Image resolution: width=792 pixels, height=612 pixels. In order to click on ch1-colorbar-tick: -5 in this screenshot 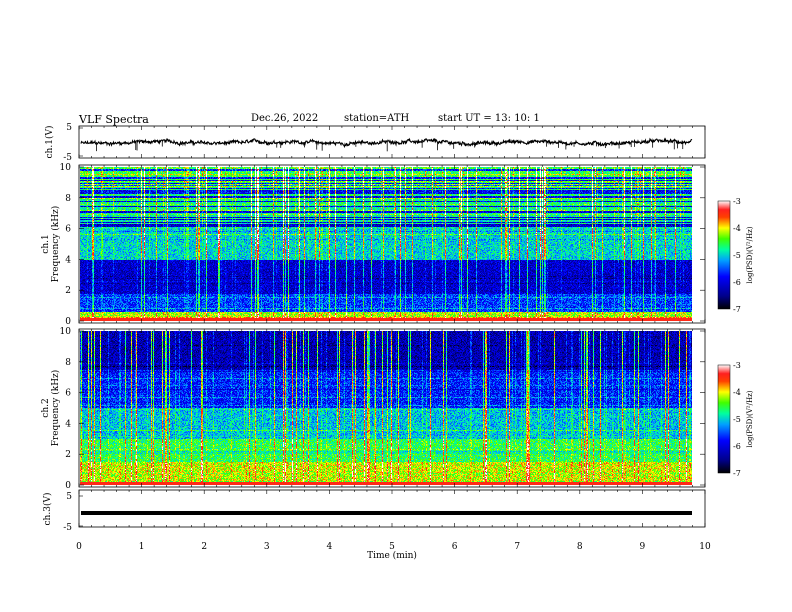, I will do `click(737, 255)`.